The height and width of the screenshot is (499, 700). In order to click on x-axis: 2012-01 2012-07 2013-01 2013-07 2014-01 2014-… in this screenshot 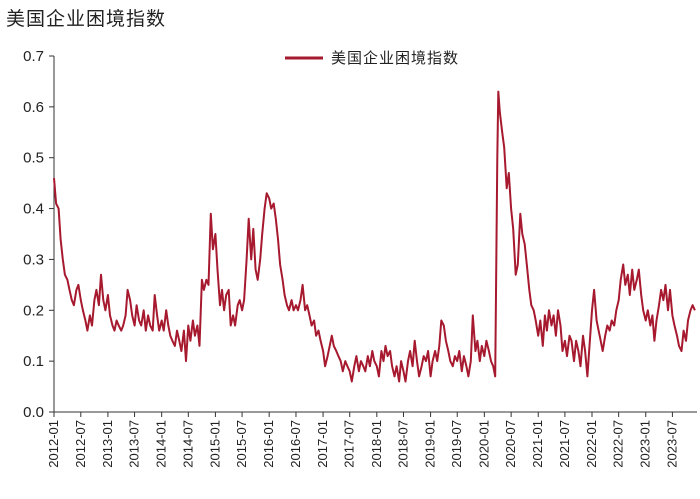, I will do `click(371, 439)`.